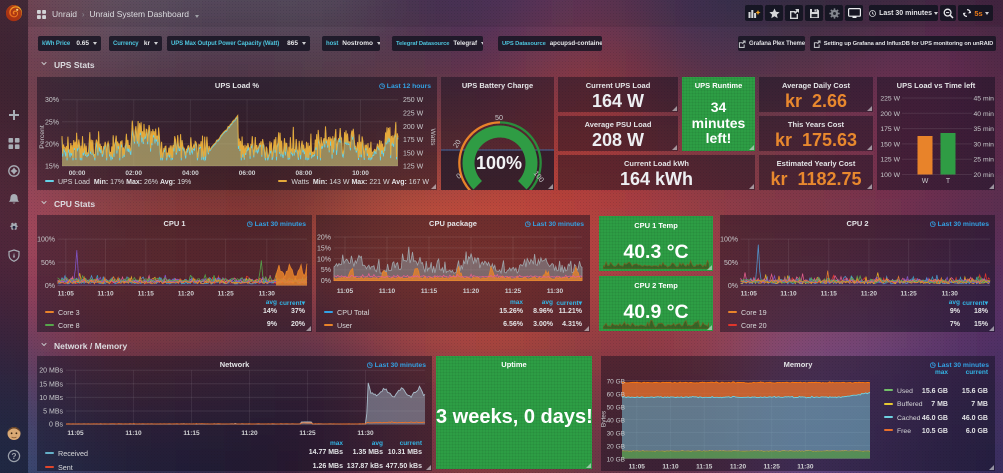  I want to click on svg-text: 10%, so click(324, 259).